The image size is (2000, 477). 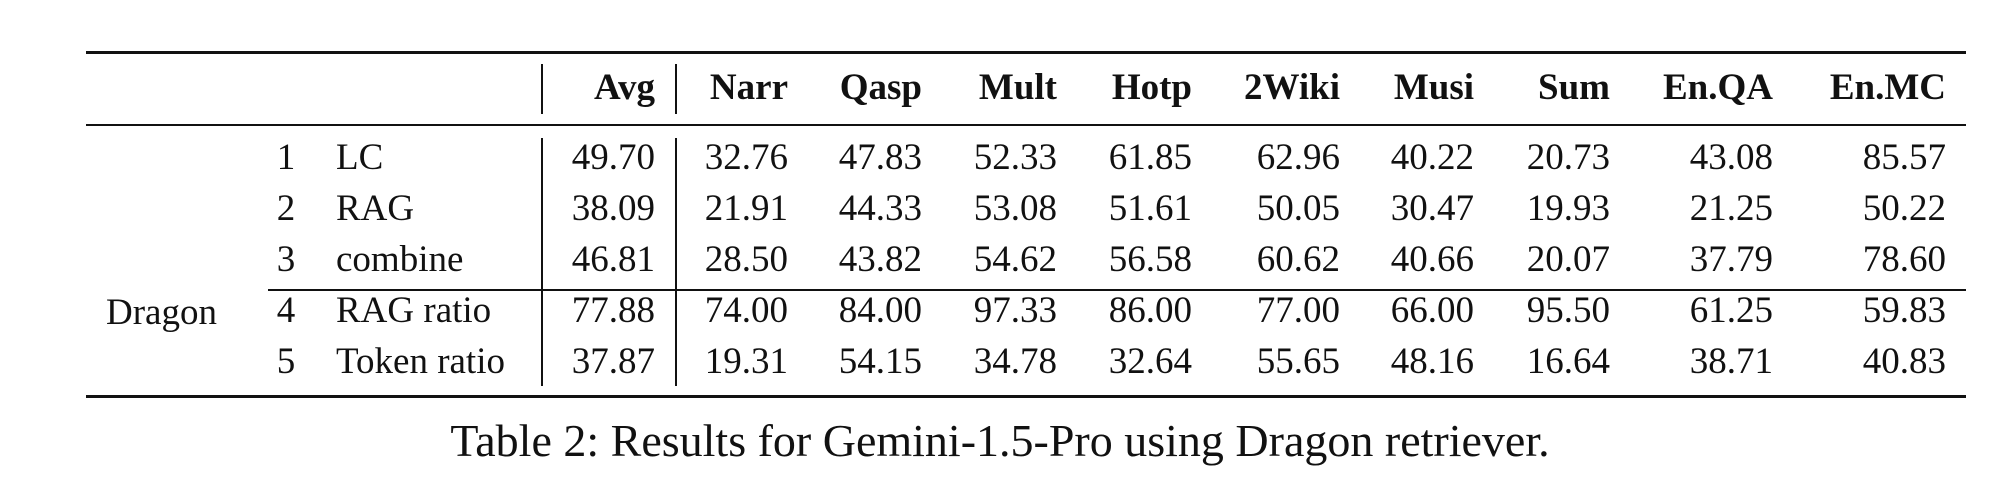 What do you see at coordinates (1150, 157) in the screenshot?
I see `table-cell: 61.85` at bounding box center [1150, 157].